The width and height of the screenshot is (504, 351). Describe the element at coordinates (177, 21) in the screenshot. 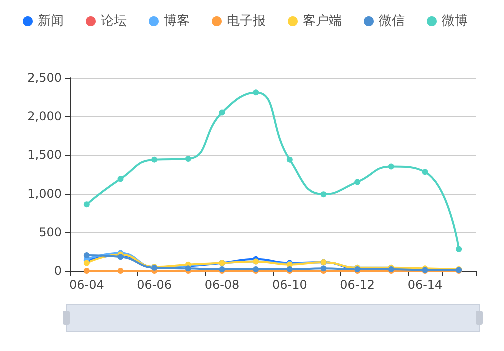

I see `legend-label: 博客` at that location.